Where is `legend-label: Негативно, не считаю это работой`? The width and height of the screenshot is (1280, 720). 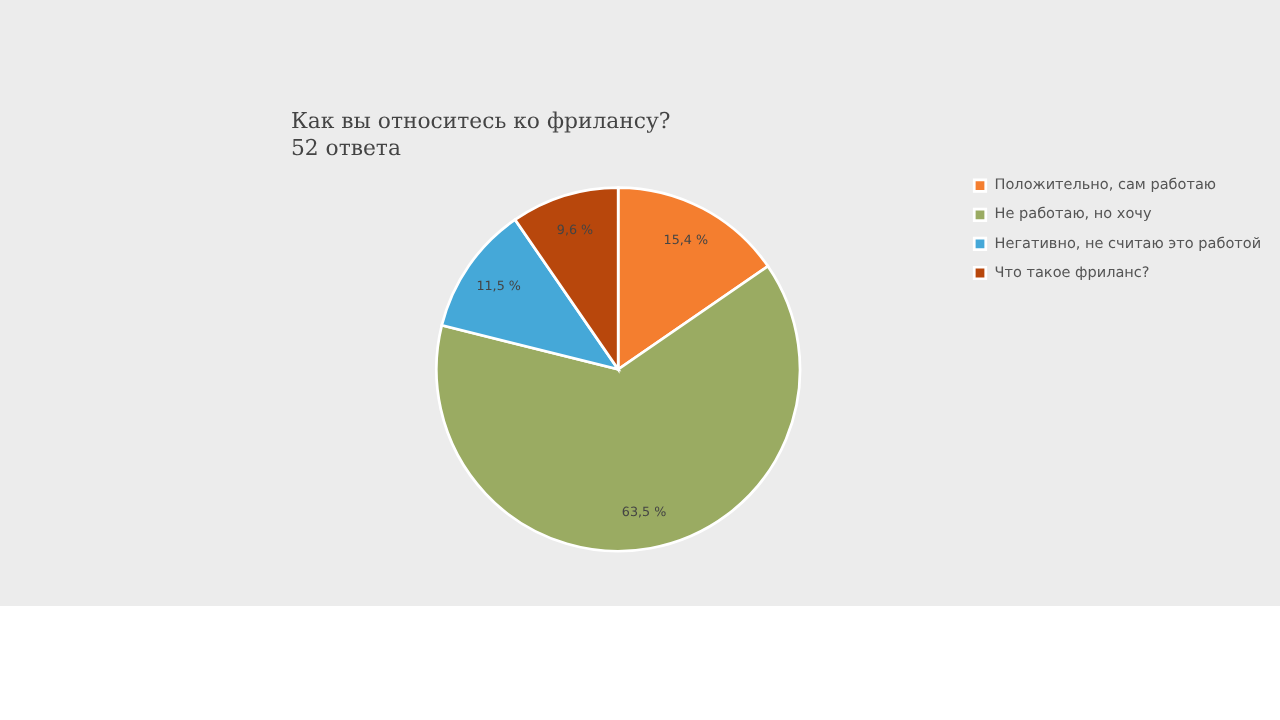
legend-label: Негативно, не считаю это работой is located at coordinates (1128, 242).